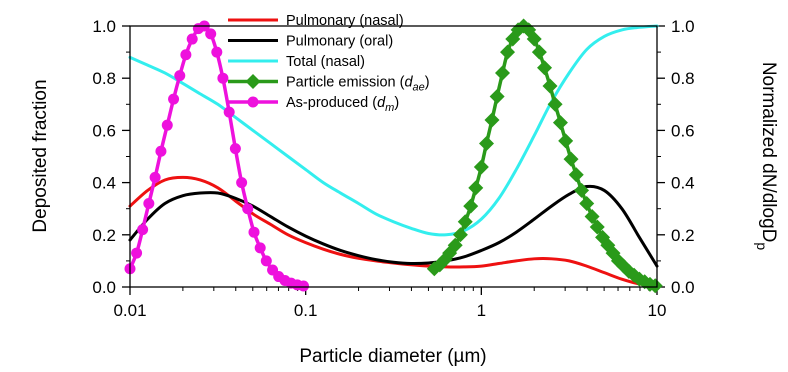 Image resolution: width=788 pixels, height=372 pixels. I want to click on y-right-tick-label: 0.4, so click(683, 183).